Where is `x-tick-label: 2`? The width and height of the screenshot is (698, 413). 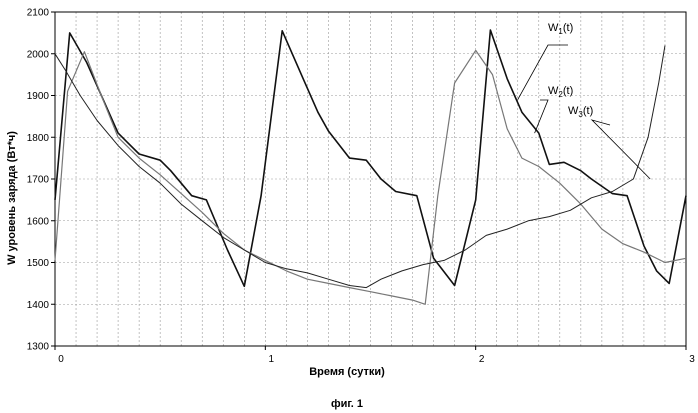
x-tick-label: 2 is located at coordinates (482, 359).